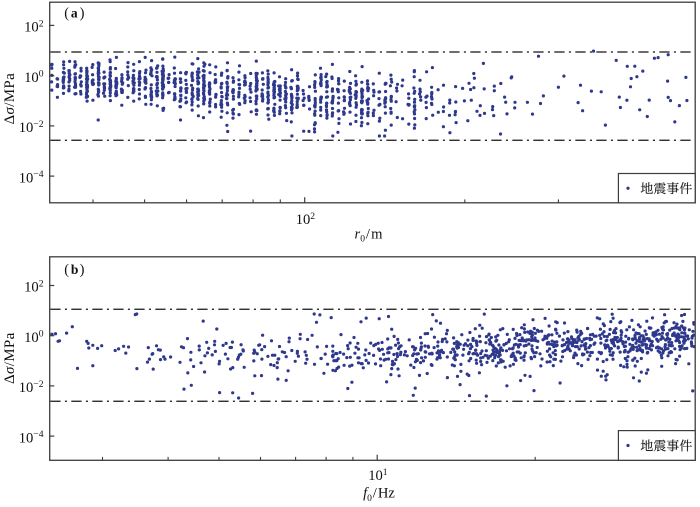  What do you see at coordinates (369, 236) in the screenshot?
I see `svg-text: r0/m` at bounding box center [369, 236].